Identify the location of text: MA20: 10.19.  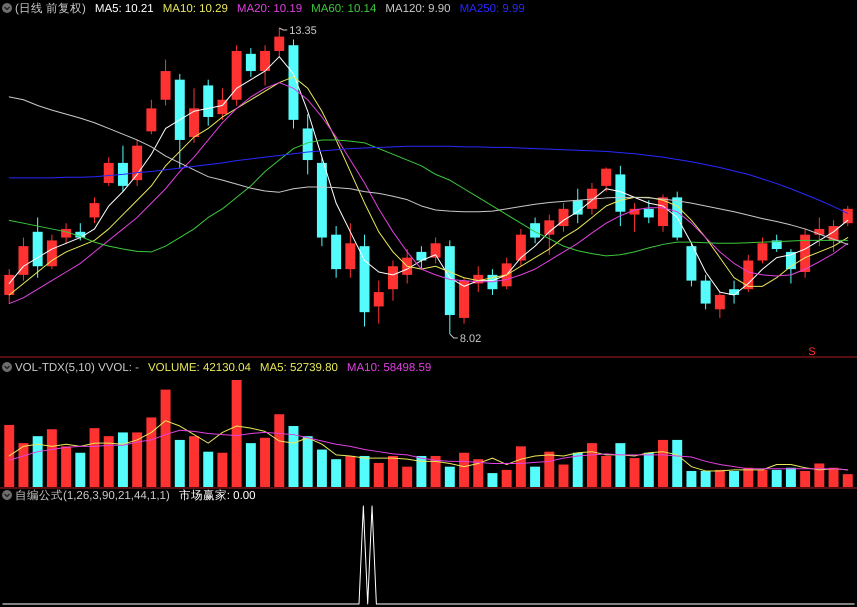
(269, 9).